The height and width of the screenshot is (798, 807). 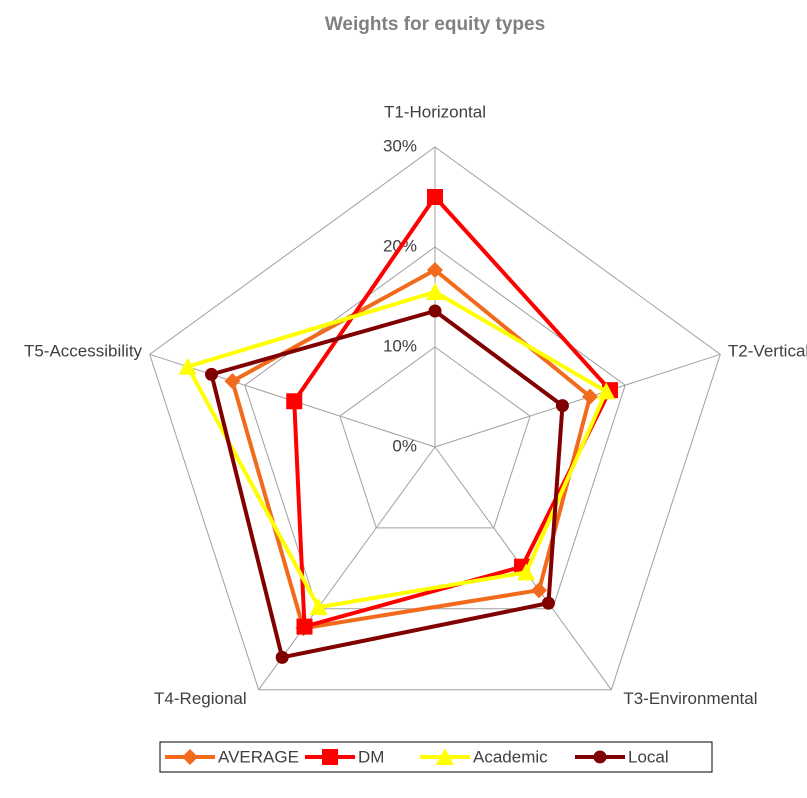 I want to click on legend-label: AVERAGE, so click(x=258, y=756).